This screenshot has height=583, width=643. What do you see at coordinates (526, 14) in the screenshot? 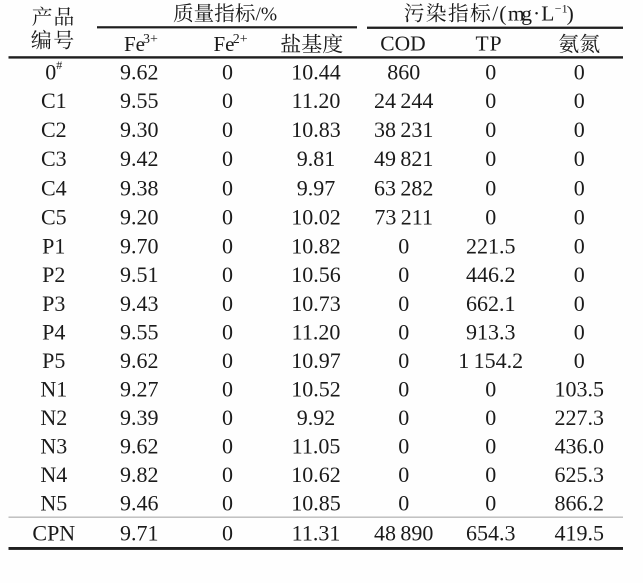
I see `svg-text: g` at bounding box center [526, 14].